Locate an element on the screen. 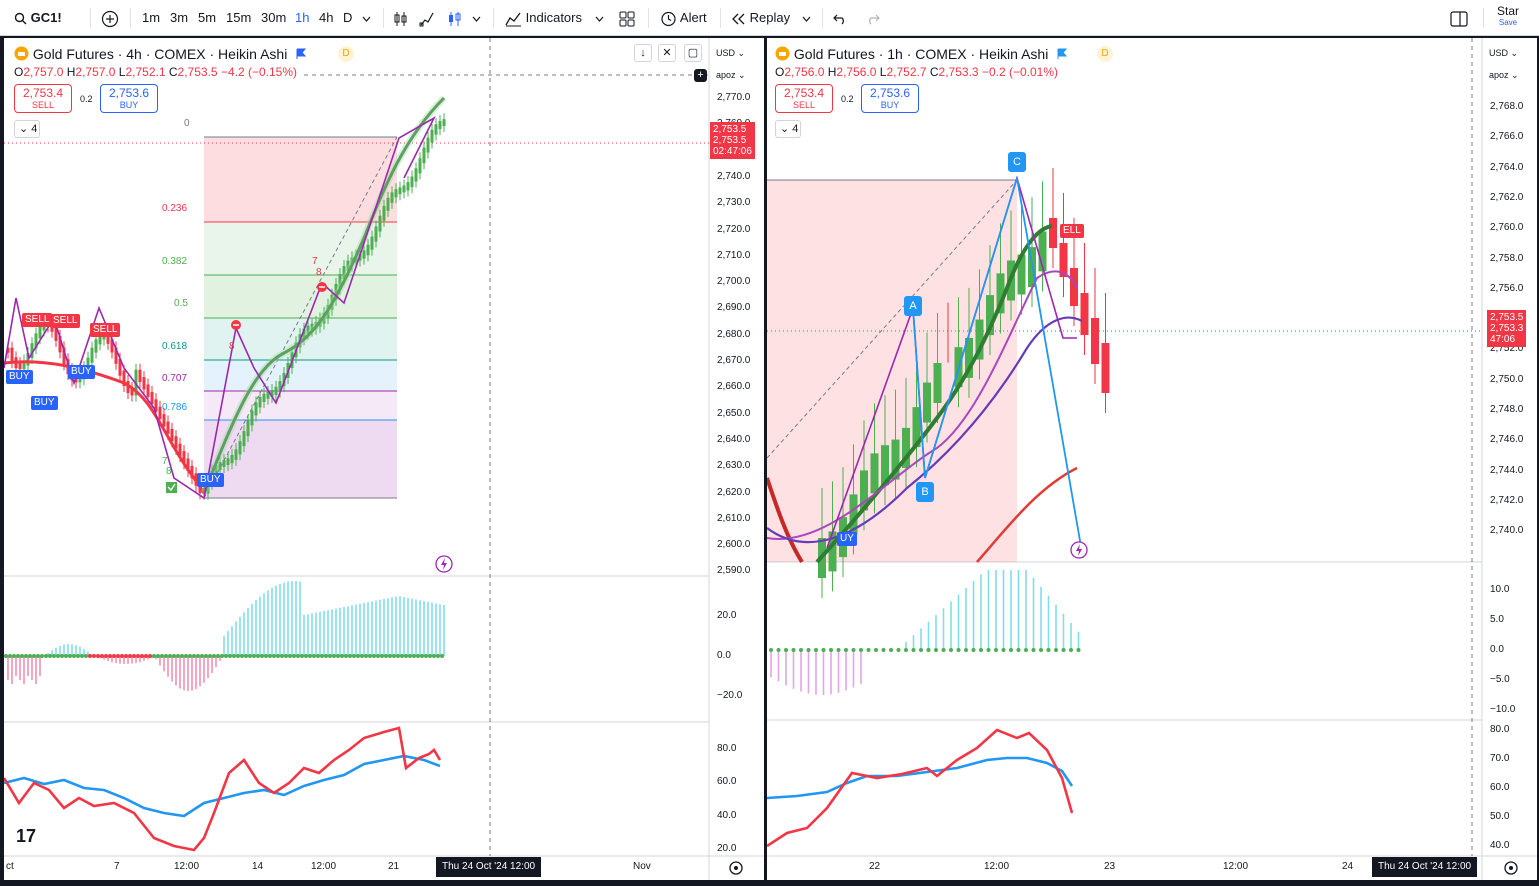  right-sell-button: 2,753.4 SELL is located at coordinates (804, 98).